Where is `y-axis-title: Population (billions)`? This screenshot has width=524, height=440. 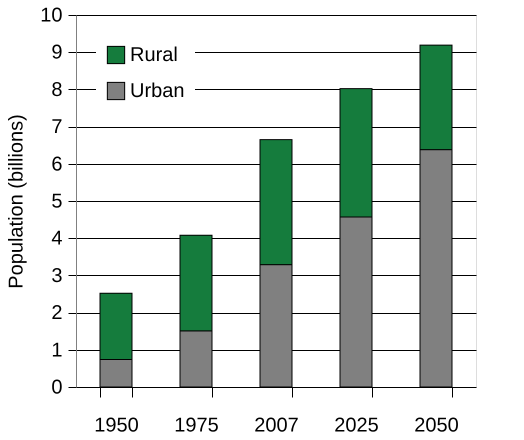
y-axis-title: Population (billions) is located at coordinates (16, 201).